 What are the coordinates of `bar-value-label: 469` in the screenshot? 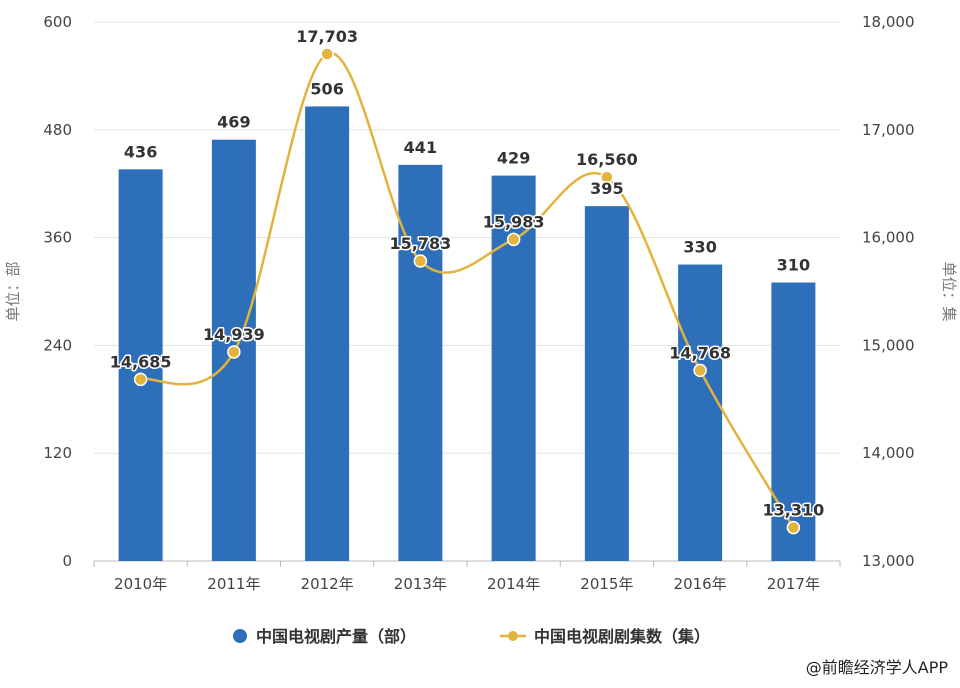 It's located at (233, 122).